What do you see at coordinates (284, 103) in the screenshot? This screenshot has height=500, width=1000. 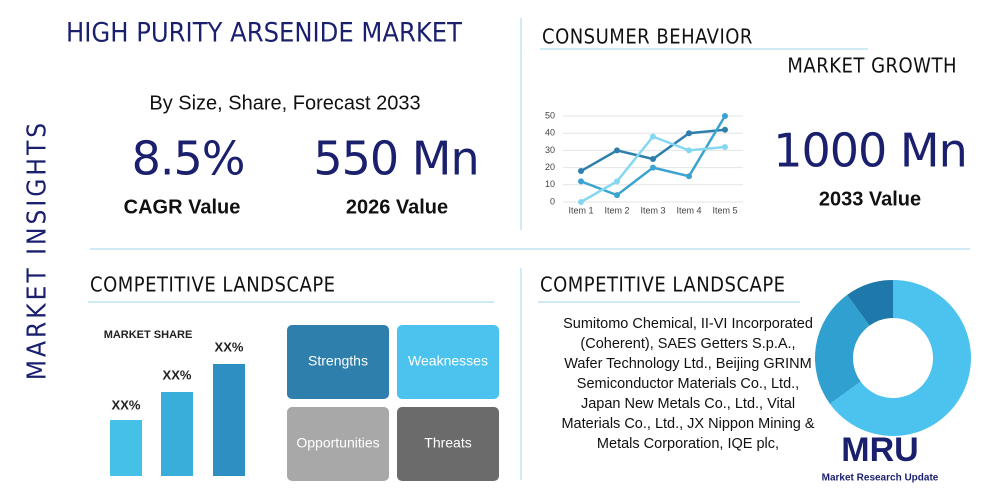 I see `subtitle: By Size, Share, Forecast 2033` at bounding box center [284, 103].